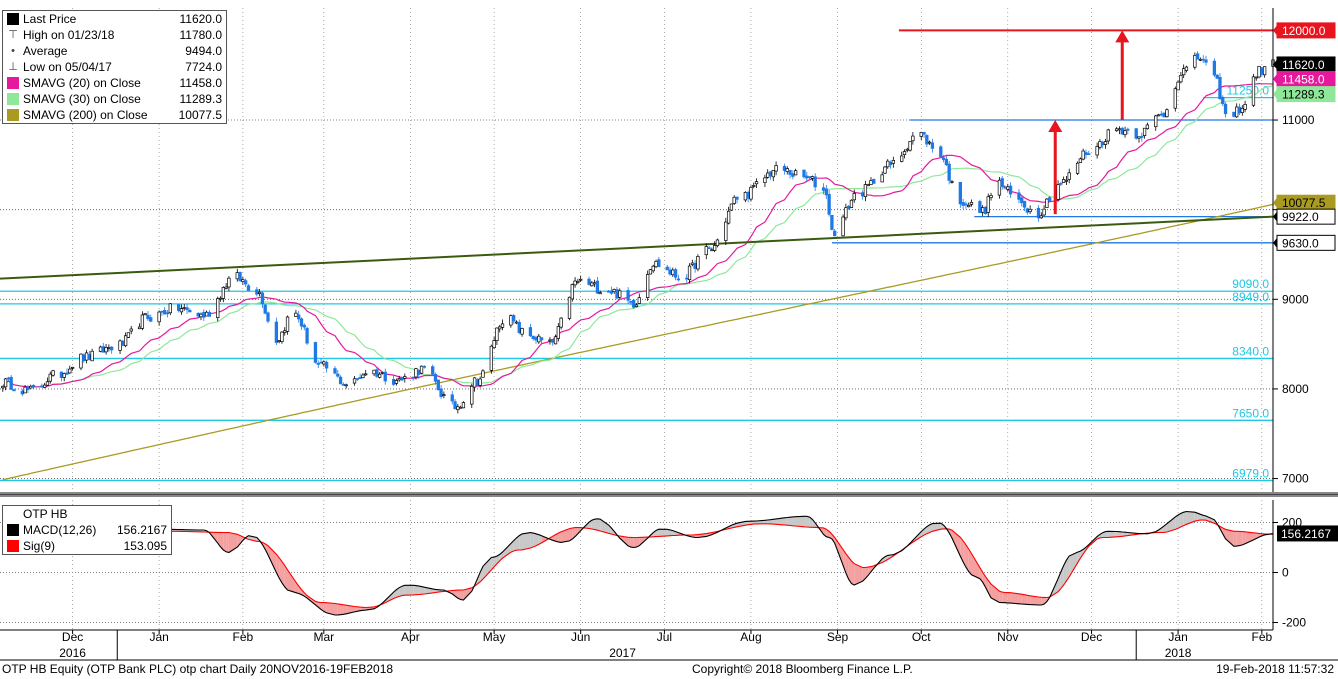 This screenshot has width=1338, height=679. What do you see at coordinates (638, 564) in the screenshot?
I see `signal-line` at bounding box center [638, 564].